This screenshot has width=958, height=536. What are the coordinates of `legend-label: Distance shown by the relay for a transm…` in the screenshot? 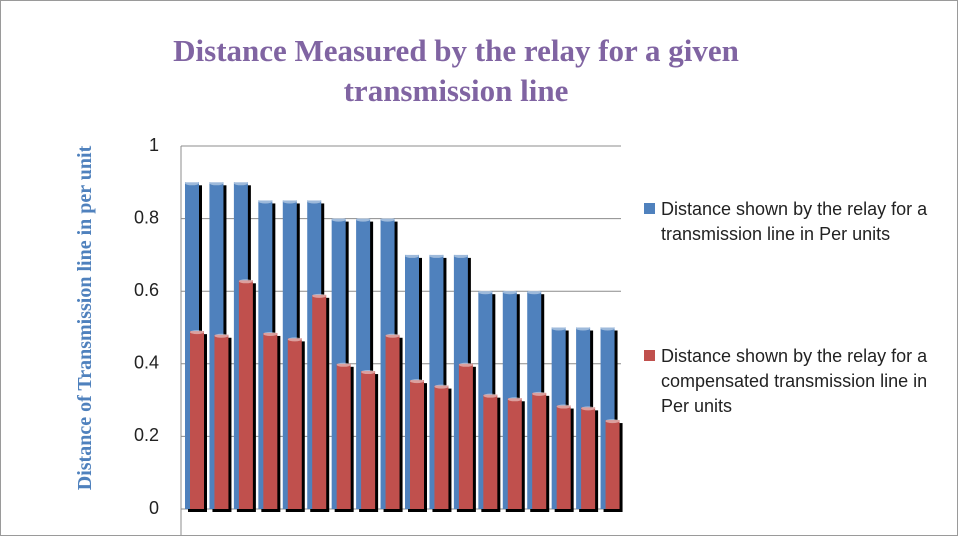 It's located at (794, 221).